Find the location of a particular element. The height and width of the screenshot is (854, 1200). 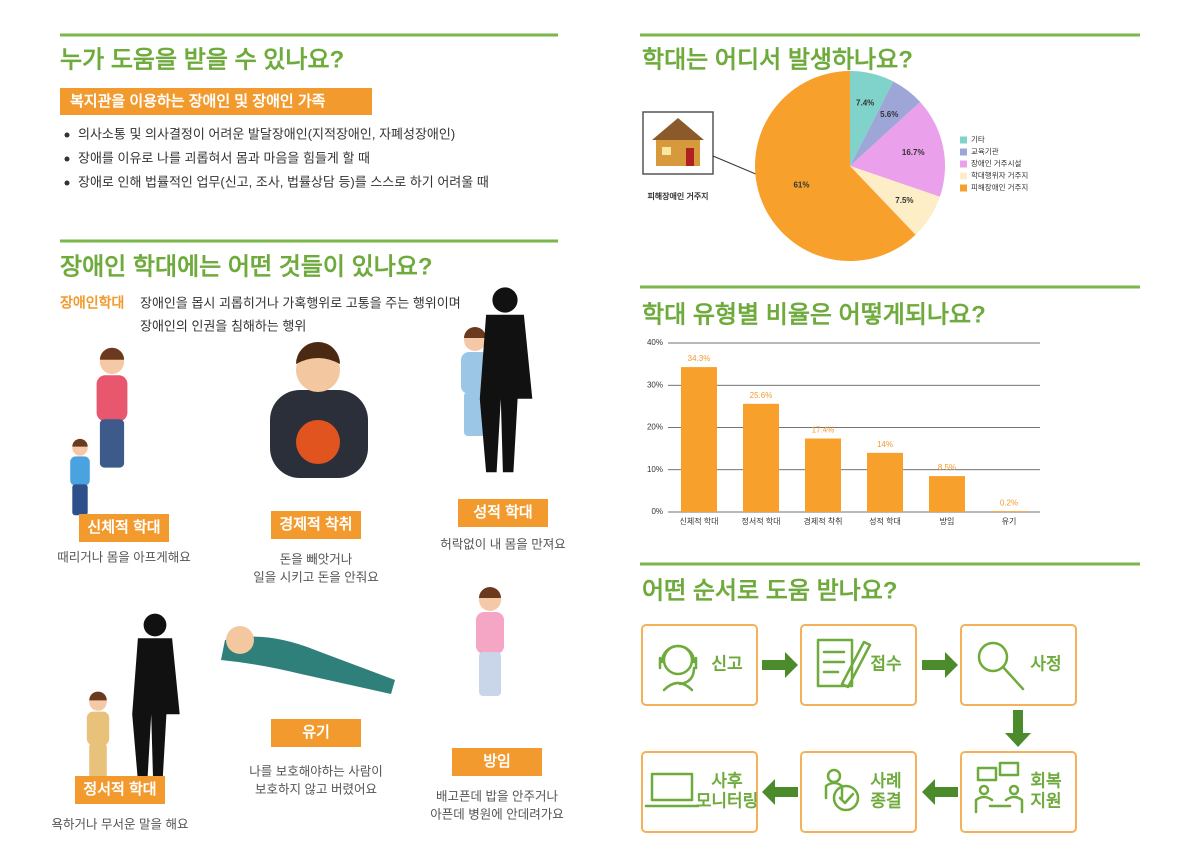

y-tick-label: 10% is located at coordinates (655, 469).